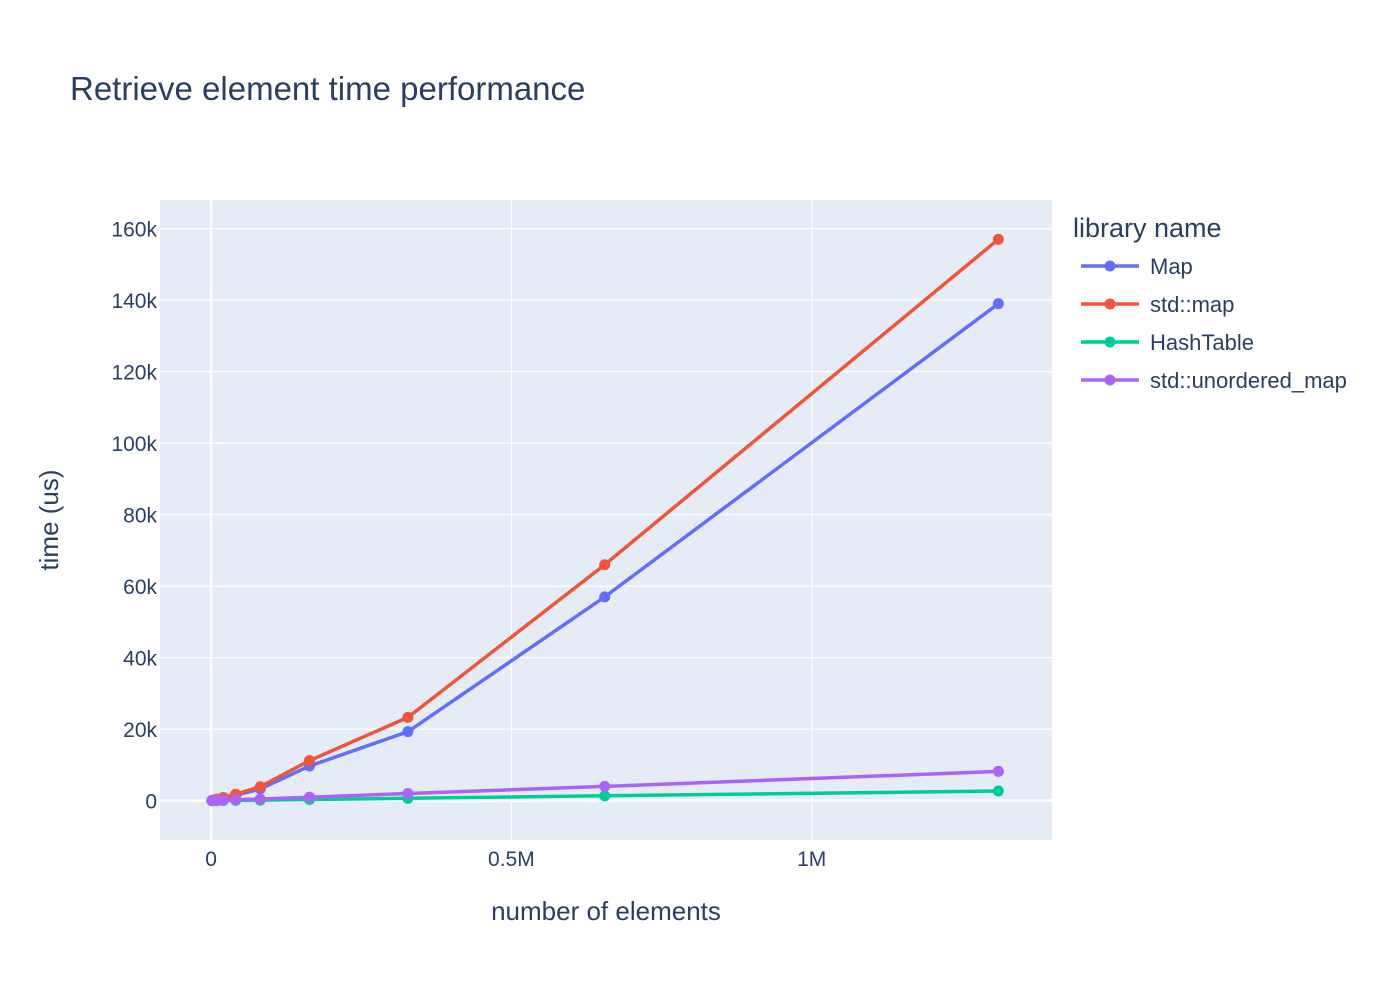  What do you see at coordinates (1192, 304) in the screenshot?
I see `legend-label: std::map` at bounding box center [1192, 304].